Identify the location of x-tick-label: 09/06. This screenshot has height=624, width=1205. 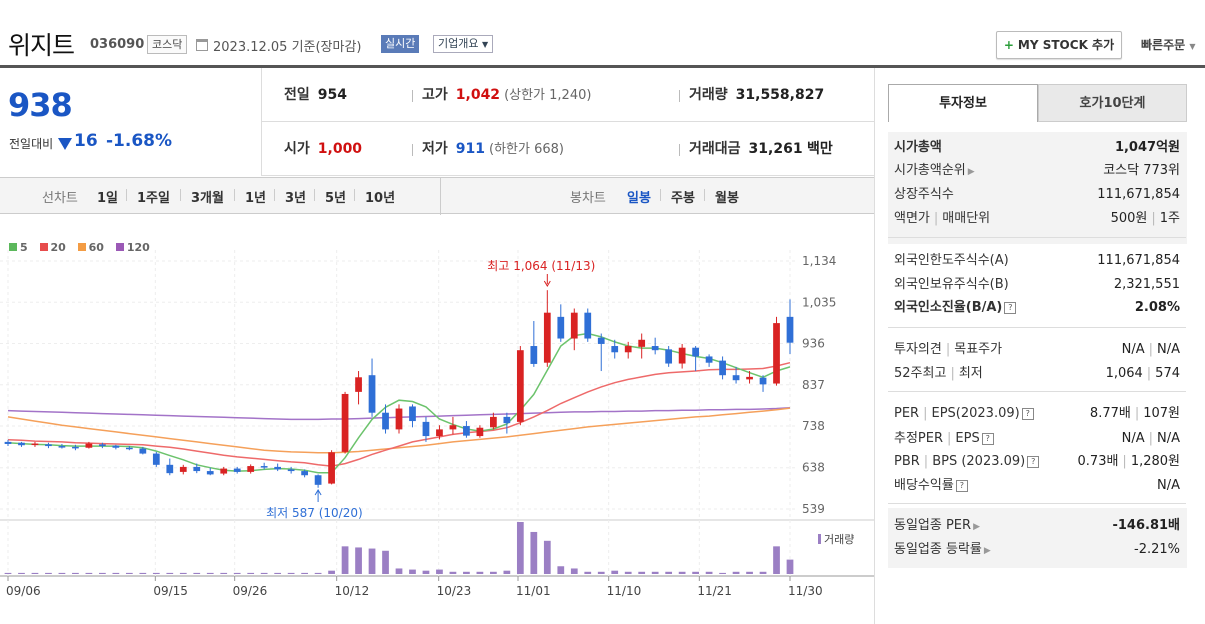
(23, 591).